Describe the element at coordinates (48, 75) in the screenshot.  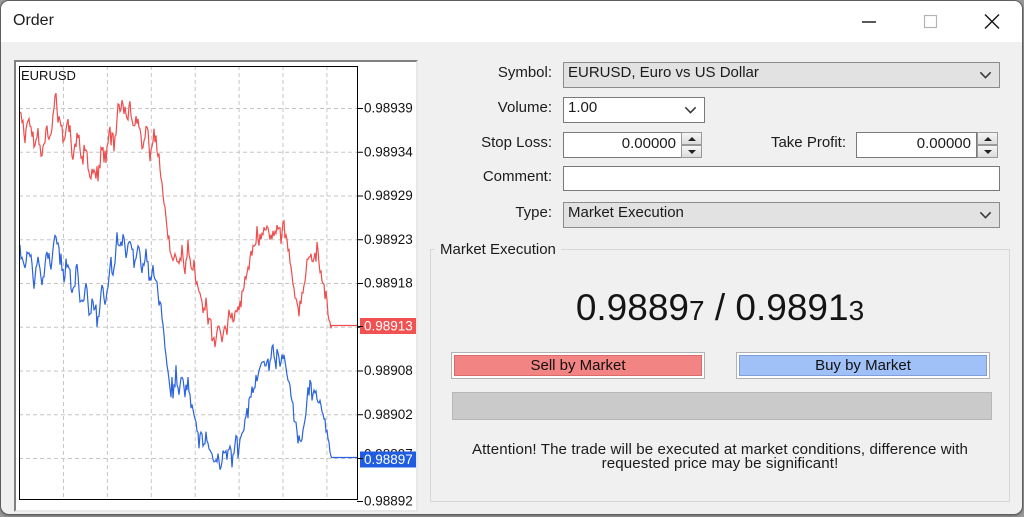
I see `svg-text: EURUSD` at that location.